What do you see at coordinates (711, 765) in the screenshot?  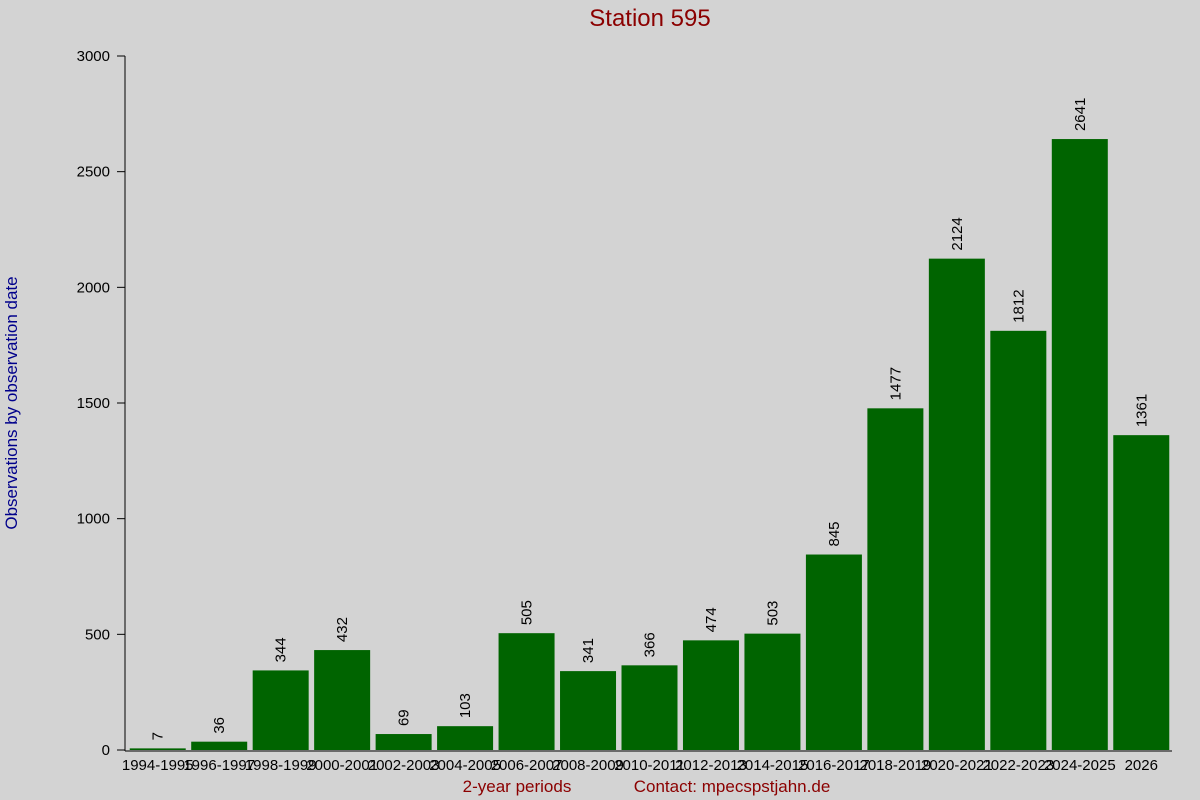 I see `x-tick-label: 2012-2013` at bounding box center [711, 765].